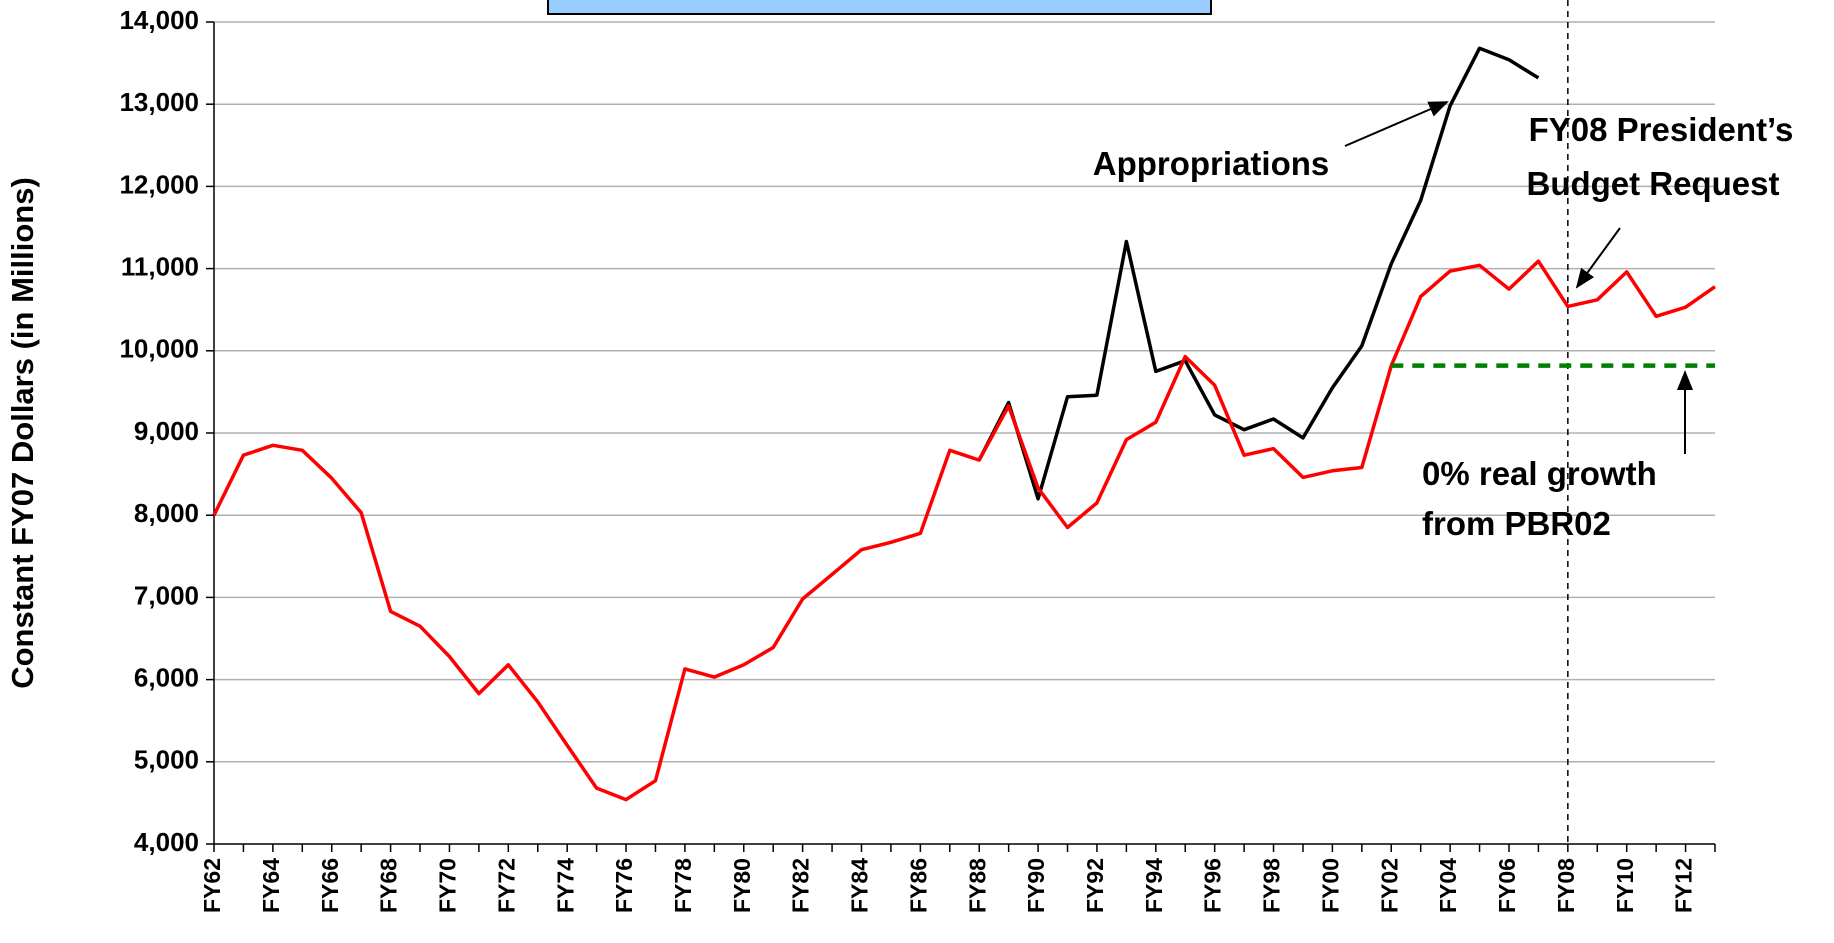  I want to click on y-tick-label: 8,000, so click(166, 513).